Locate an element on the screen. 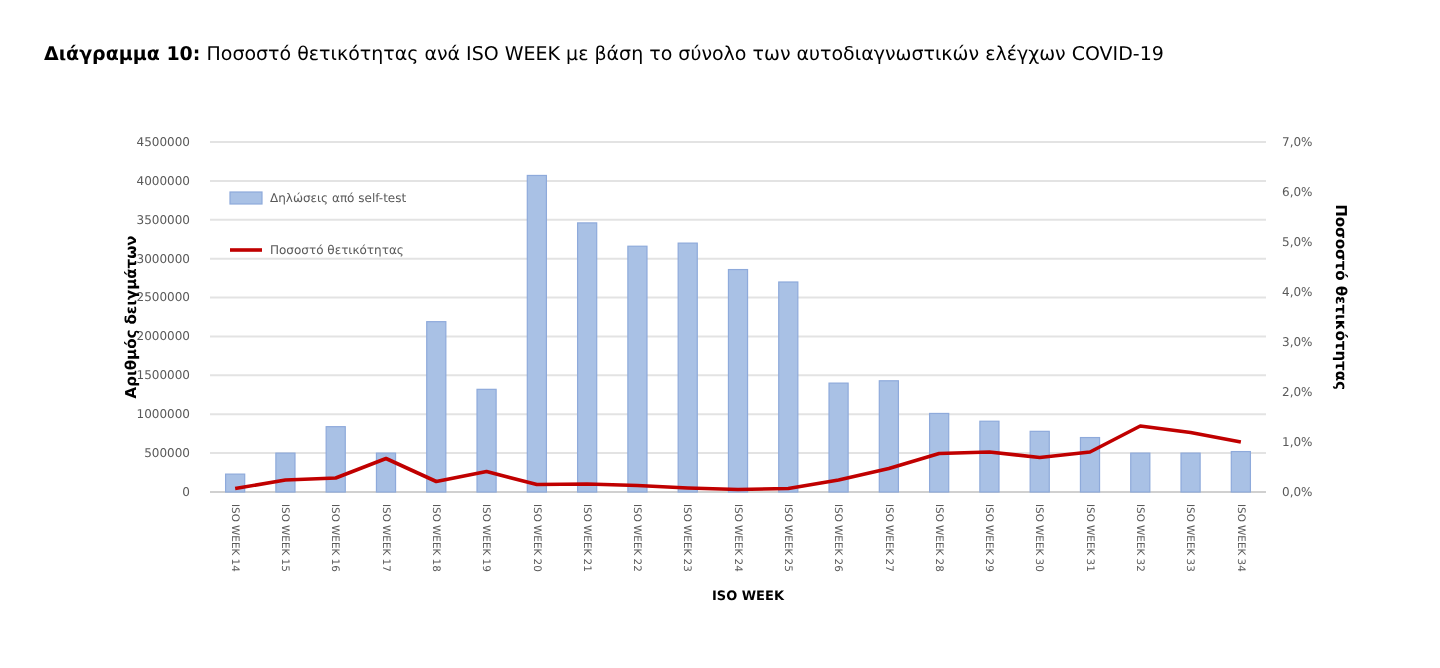  line-series is located at coordinates (738, 458).